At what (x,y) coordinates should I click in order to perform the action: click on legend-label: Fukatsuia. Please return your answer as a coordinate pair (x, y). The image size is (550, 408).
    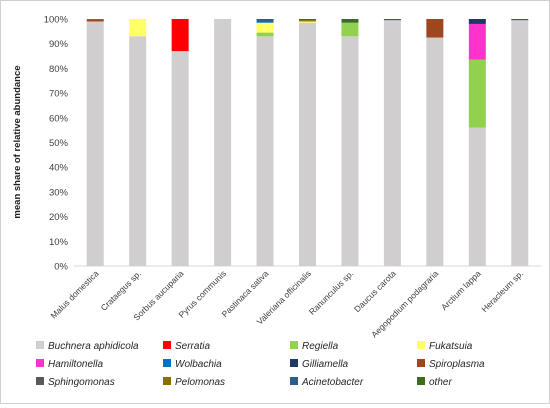
    Looking at the image, I should click on (451, 346).